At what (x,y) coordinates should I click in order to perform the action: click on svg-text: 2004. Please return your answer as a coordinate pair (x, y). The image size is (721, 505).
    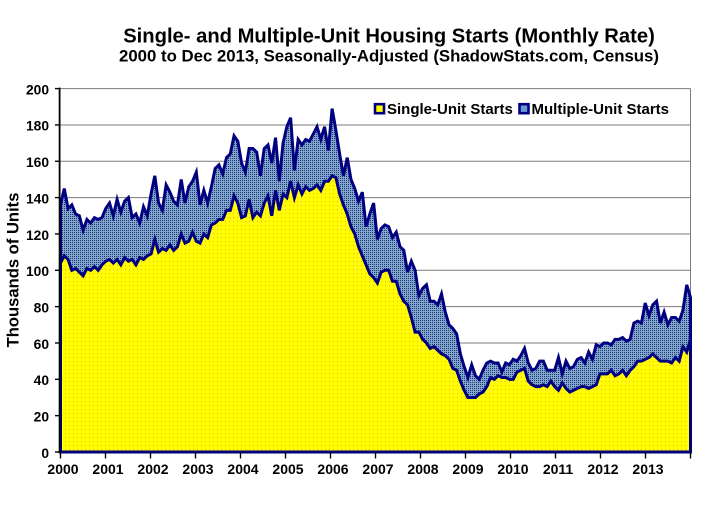
    Looking at the image, I should click on (242, 469).